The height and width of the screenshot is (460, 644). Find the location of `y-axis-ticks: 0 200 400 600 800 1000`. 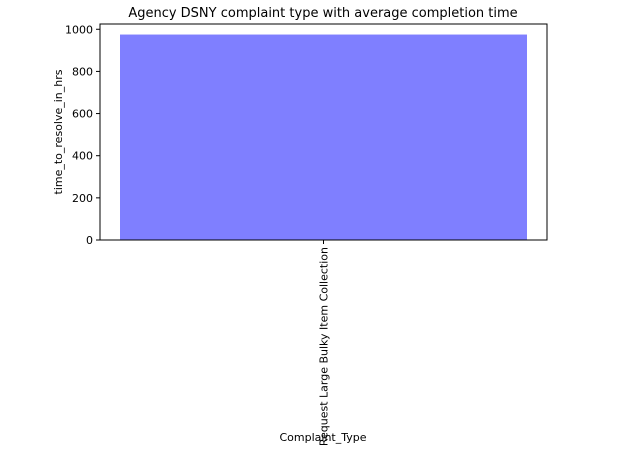

y-axis-ticks: 0 200 400 600 800 1000 is located at coordinates (82, 135).